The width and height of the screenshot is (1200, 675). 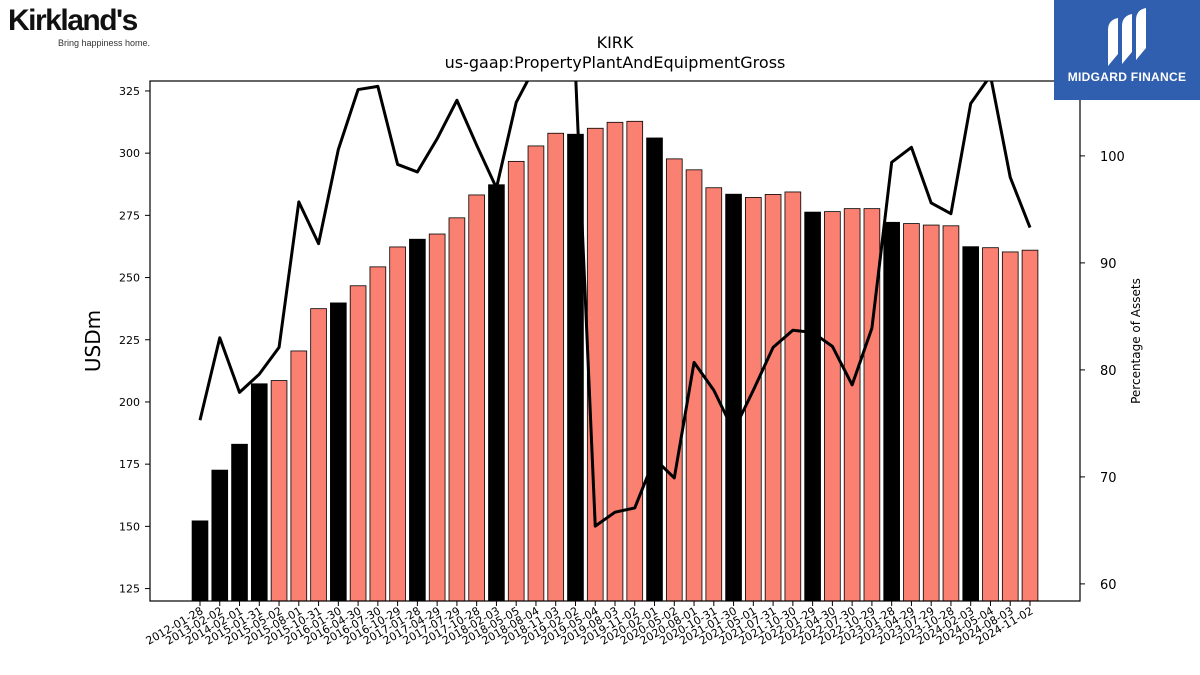 I want to click on y-tick-label: 275, so click(x=129, y=215).